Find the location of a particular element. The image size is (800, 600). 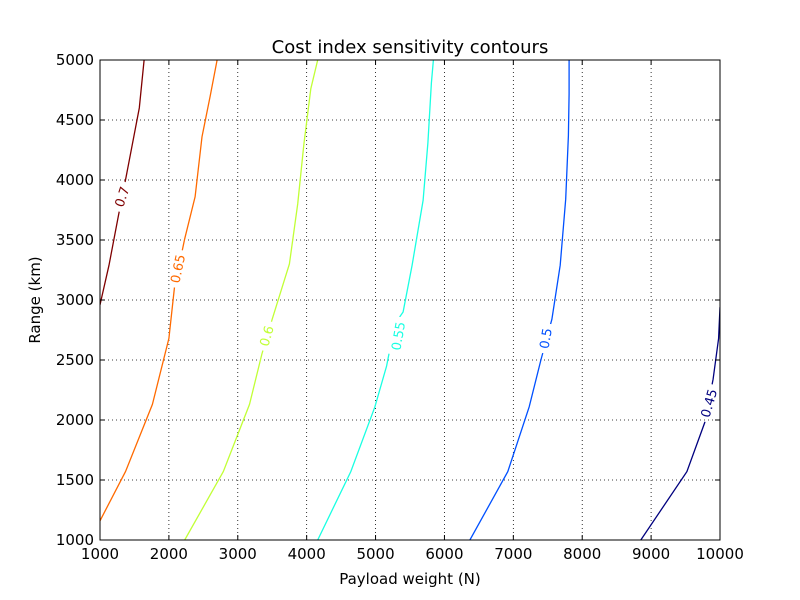

x-tick-label: 8000 is located at coordinates (582, 554).